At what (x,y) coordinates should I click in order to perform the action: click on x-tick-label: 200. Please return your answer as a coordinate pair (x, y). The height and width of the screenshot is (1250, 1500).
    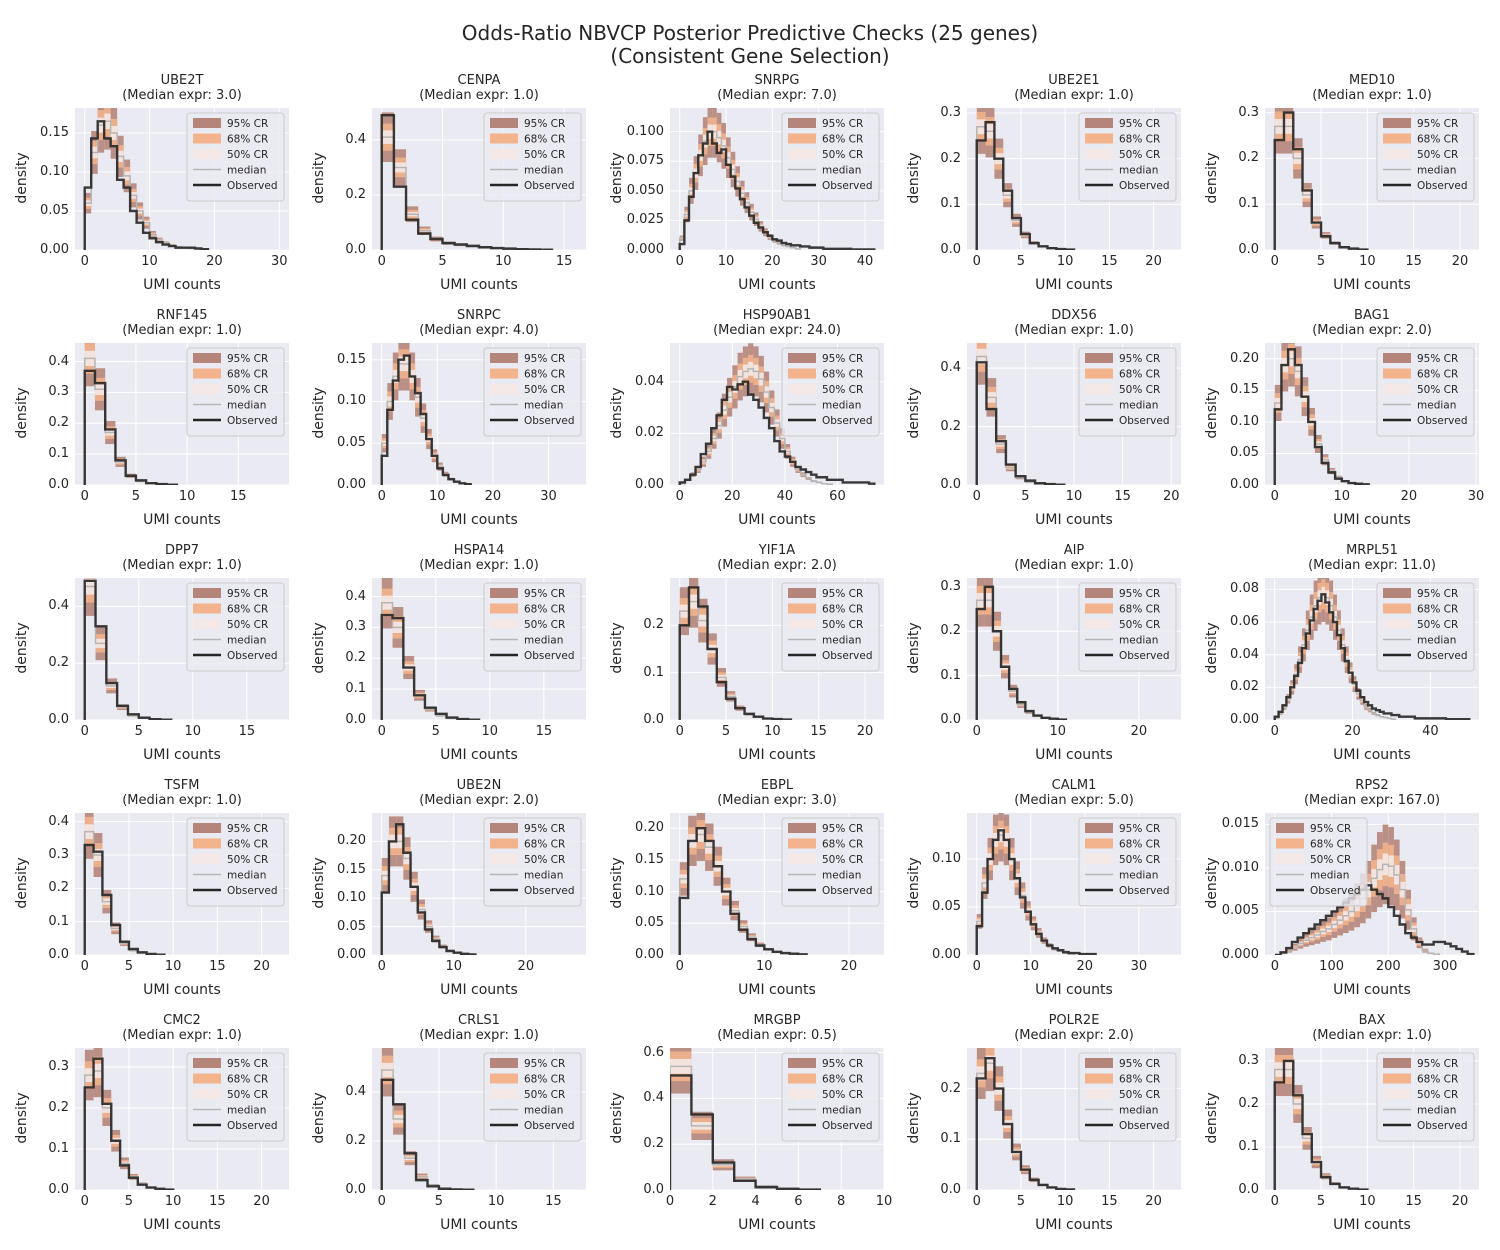
    Looking at the image, I should click on (1388, 966).